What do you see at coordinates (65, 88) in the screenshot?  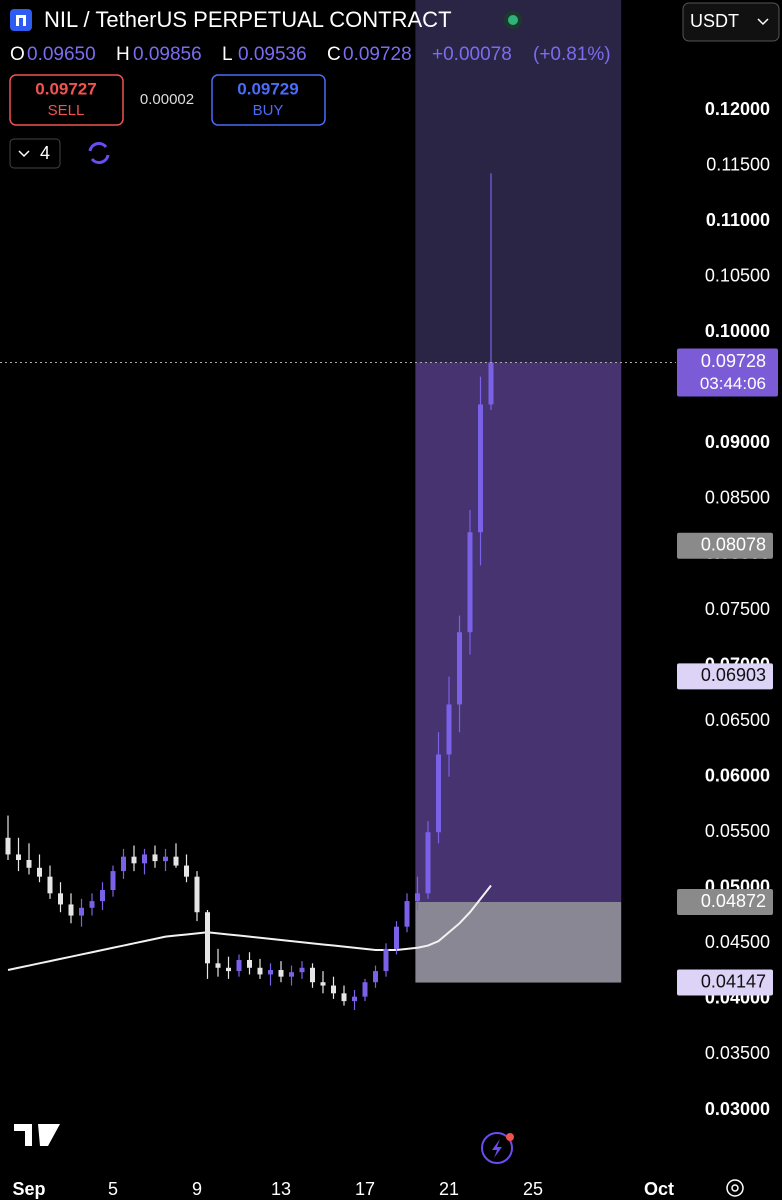 I see `sell-price: 0.09727` at bounding box center [65, 88].